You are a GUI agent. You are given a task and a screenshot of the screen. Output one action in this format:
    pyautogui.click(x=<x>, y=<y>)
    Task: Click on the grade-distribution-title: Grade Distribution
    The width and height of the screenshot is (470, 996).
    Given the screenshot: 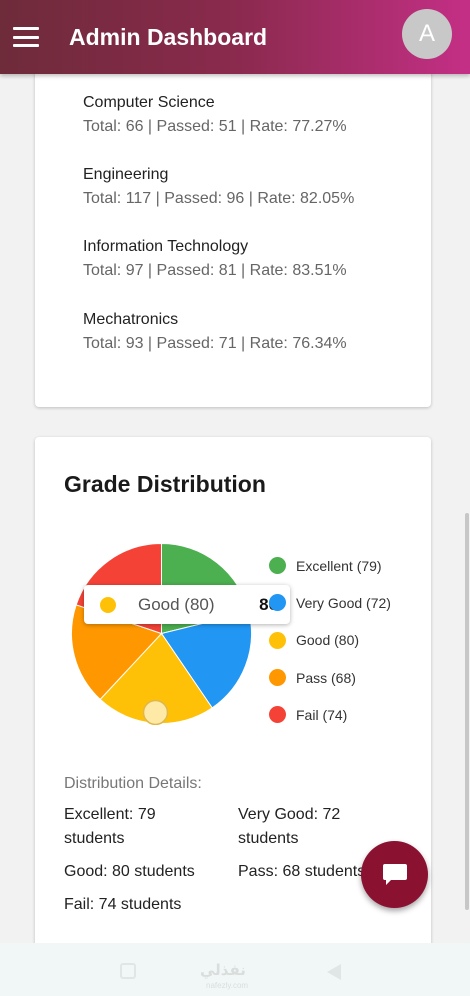 What is the action you would take?
    pyautogui.click(x=165, y=484)
    